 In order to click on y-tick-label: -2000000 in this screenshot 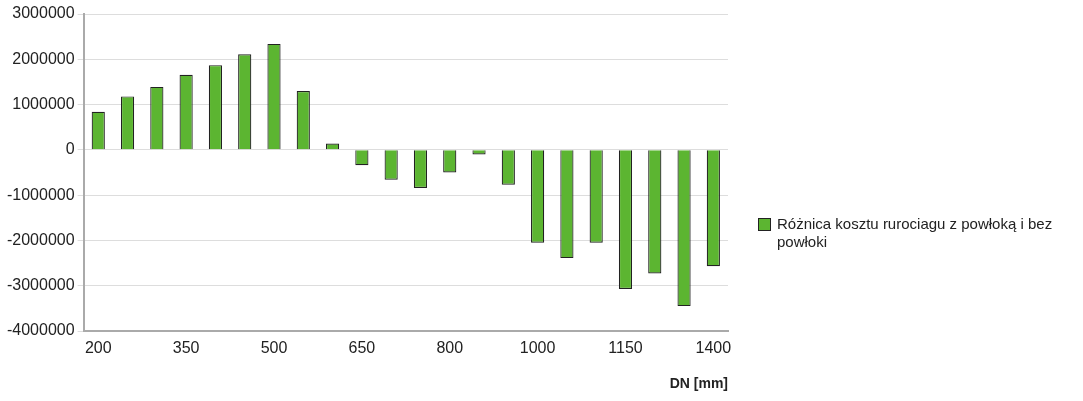, I will do `click(40, 239)`.